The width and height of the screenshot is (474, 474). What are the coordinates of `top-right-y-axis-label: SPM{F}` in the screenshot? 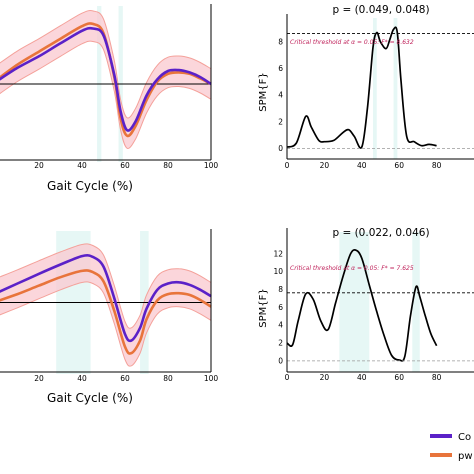 It's located at (263, 91).